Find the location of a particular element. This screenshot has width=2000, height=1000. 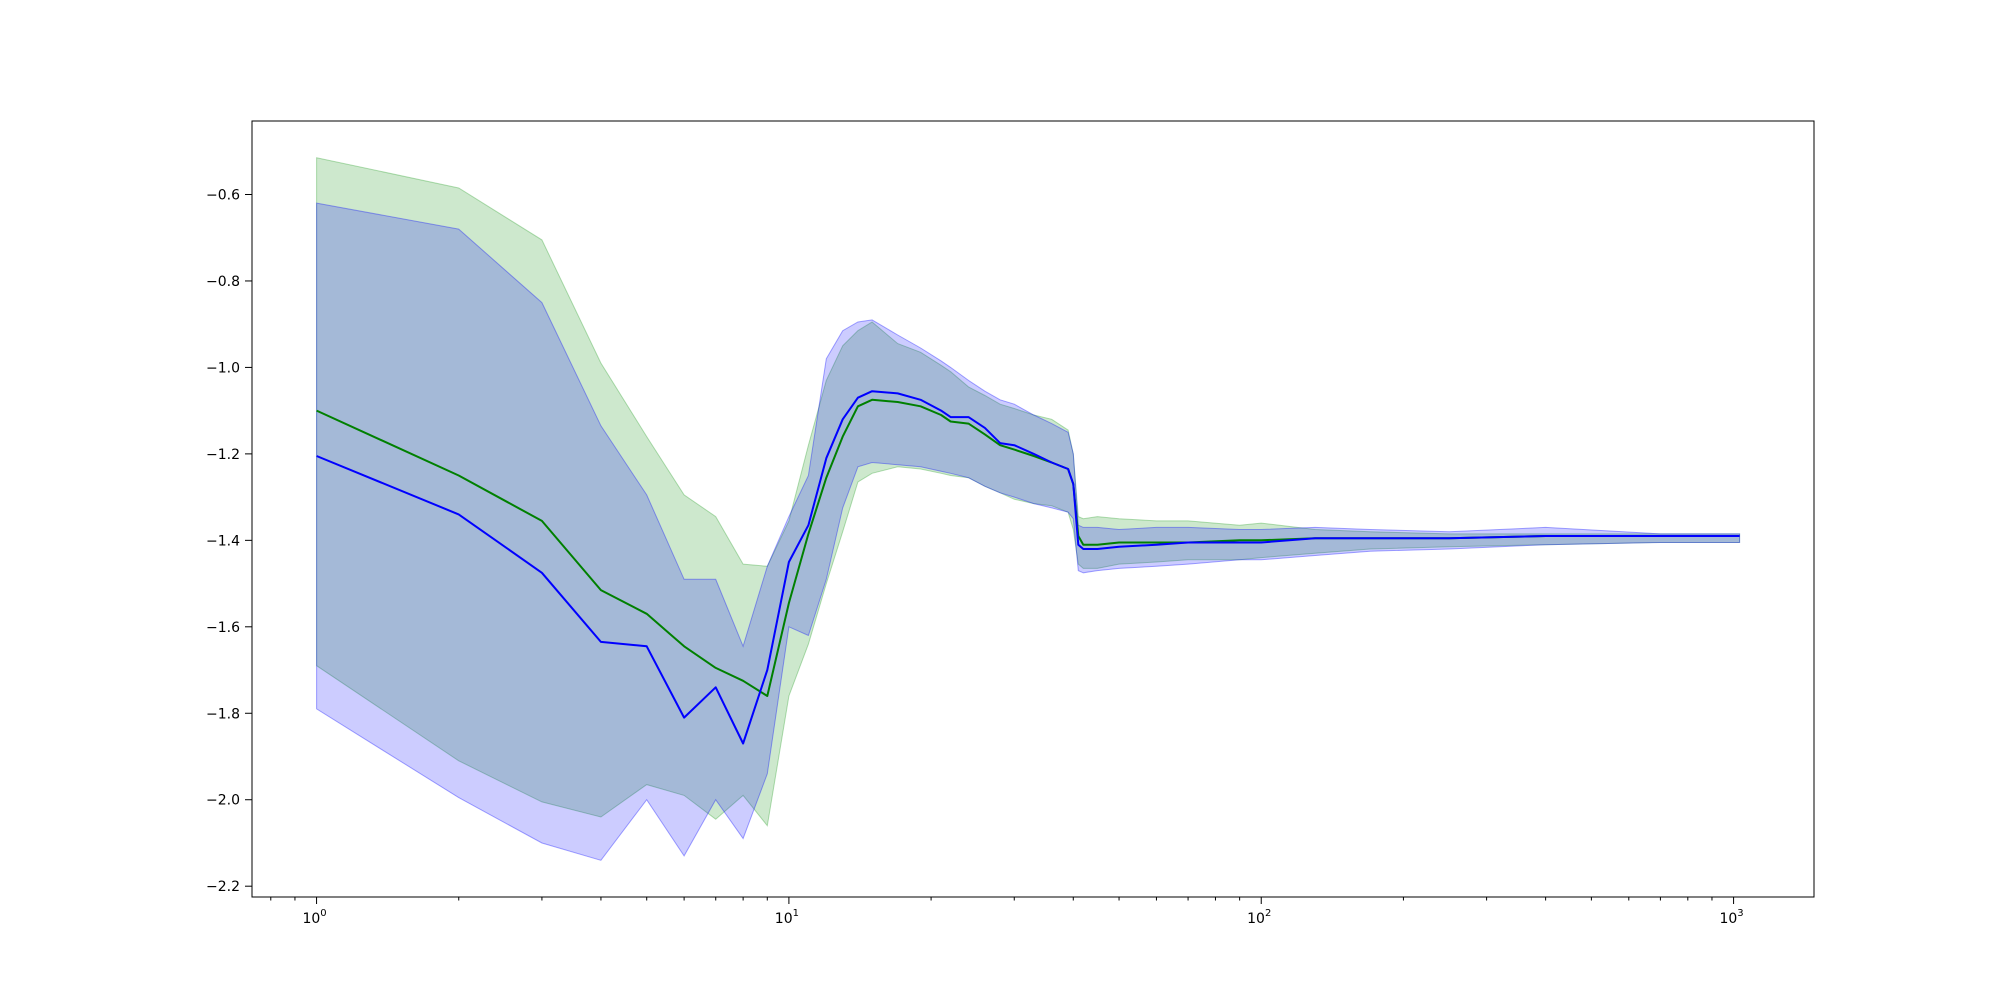

y-tick-label: −1.2 is located at coordinates (223, 455).